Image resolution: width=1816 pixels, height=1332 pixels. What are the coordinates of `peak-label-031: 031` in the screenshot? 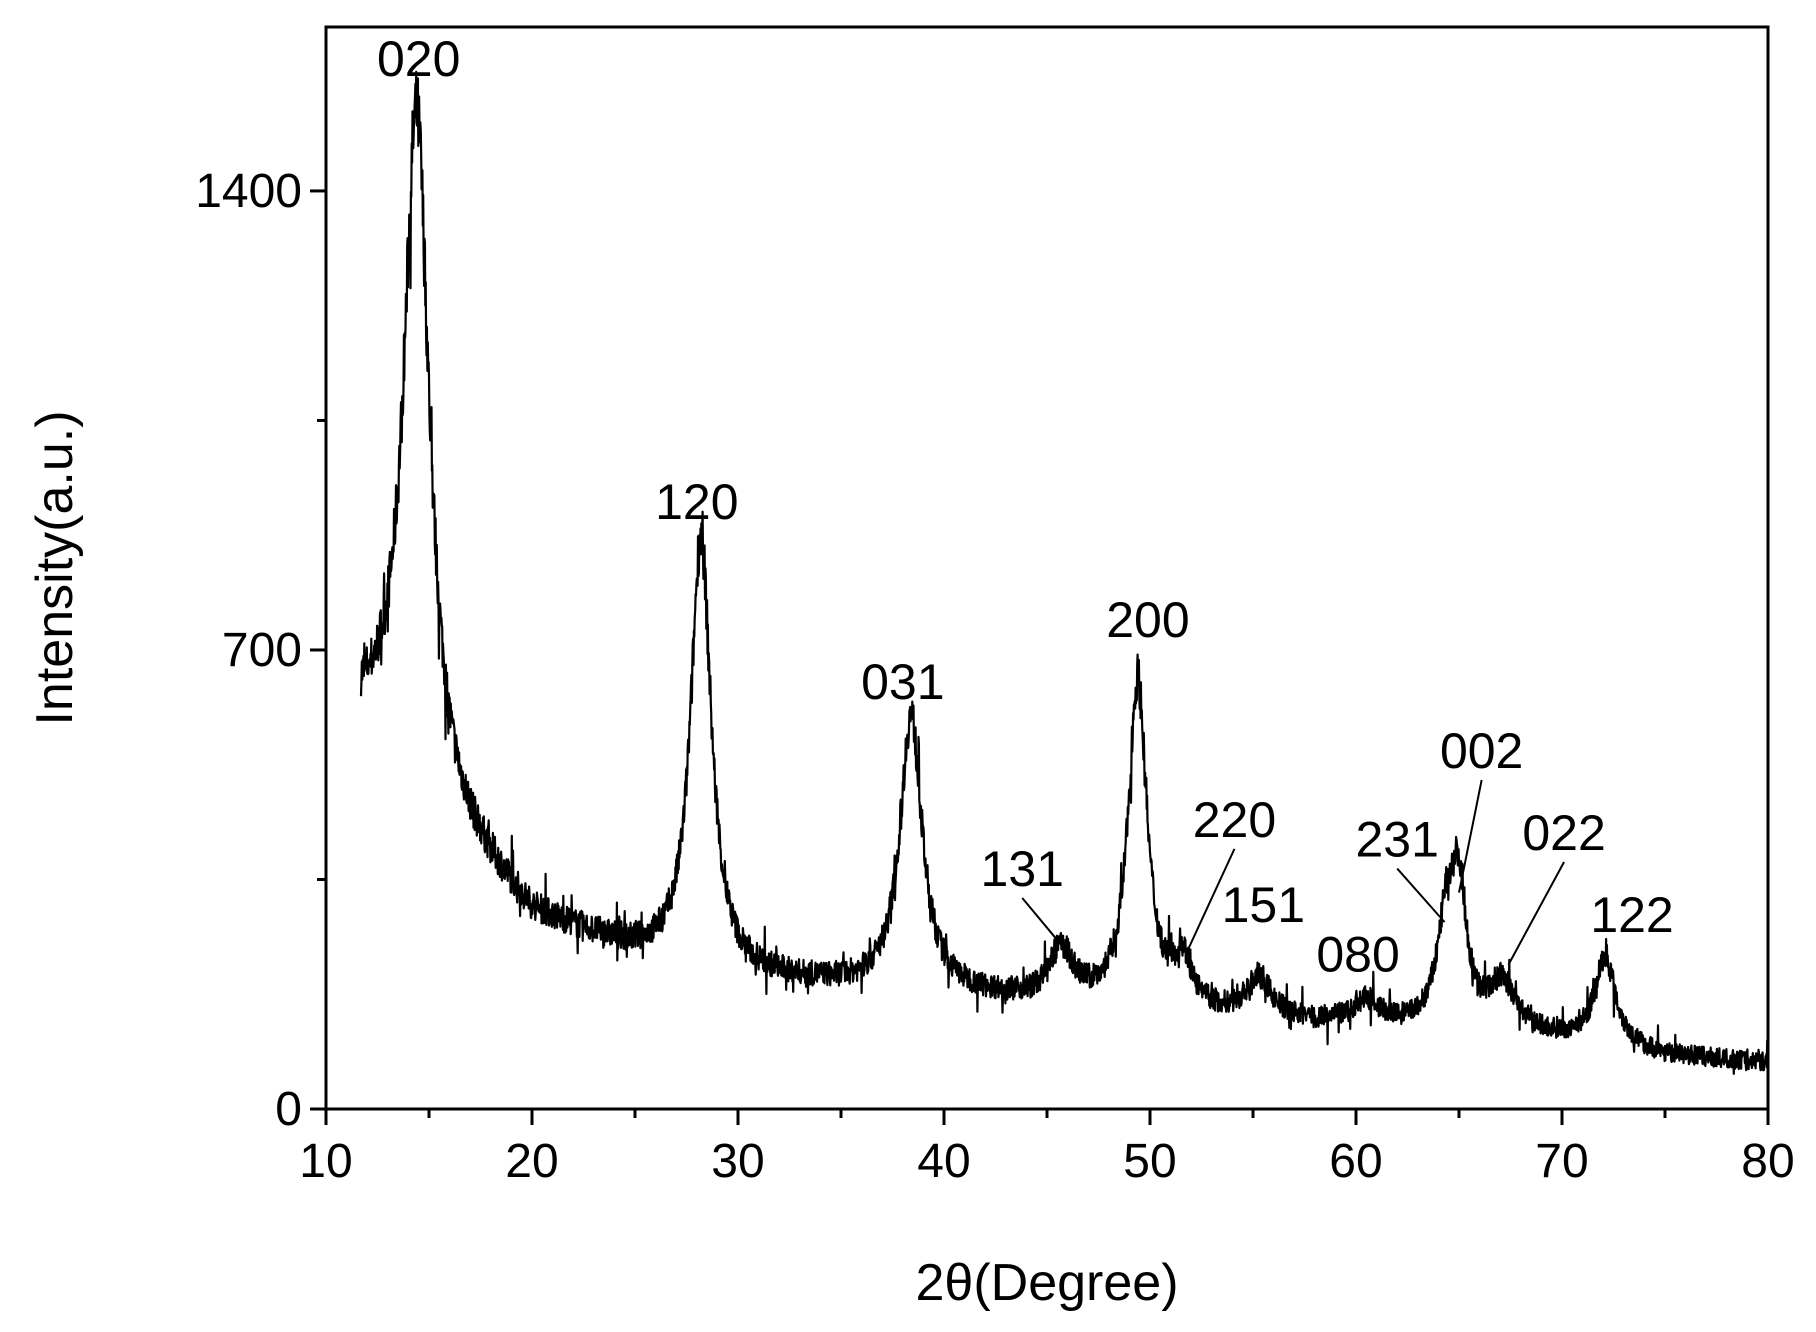 It's located at (902, 682).